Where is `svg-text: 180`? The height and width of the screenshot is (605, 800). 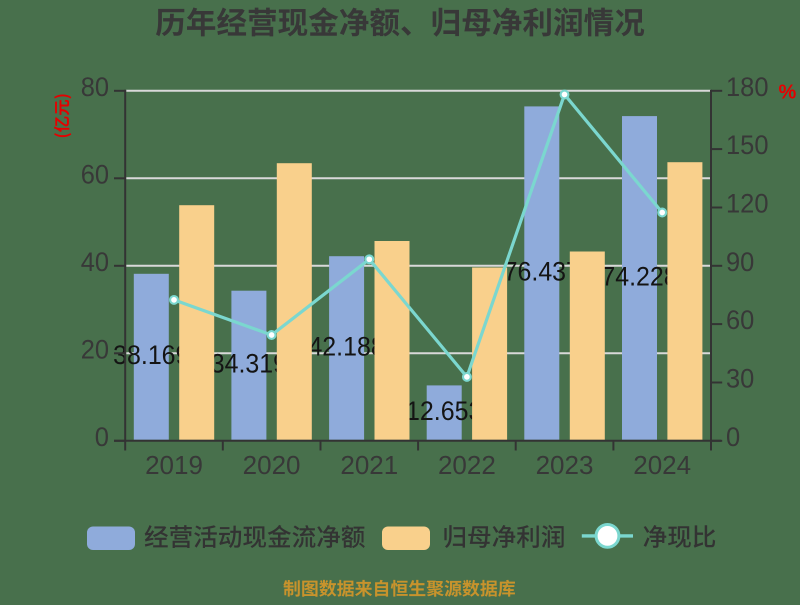
svg-text: 180 is located at coordinates (747, 87).